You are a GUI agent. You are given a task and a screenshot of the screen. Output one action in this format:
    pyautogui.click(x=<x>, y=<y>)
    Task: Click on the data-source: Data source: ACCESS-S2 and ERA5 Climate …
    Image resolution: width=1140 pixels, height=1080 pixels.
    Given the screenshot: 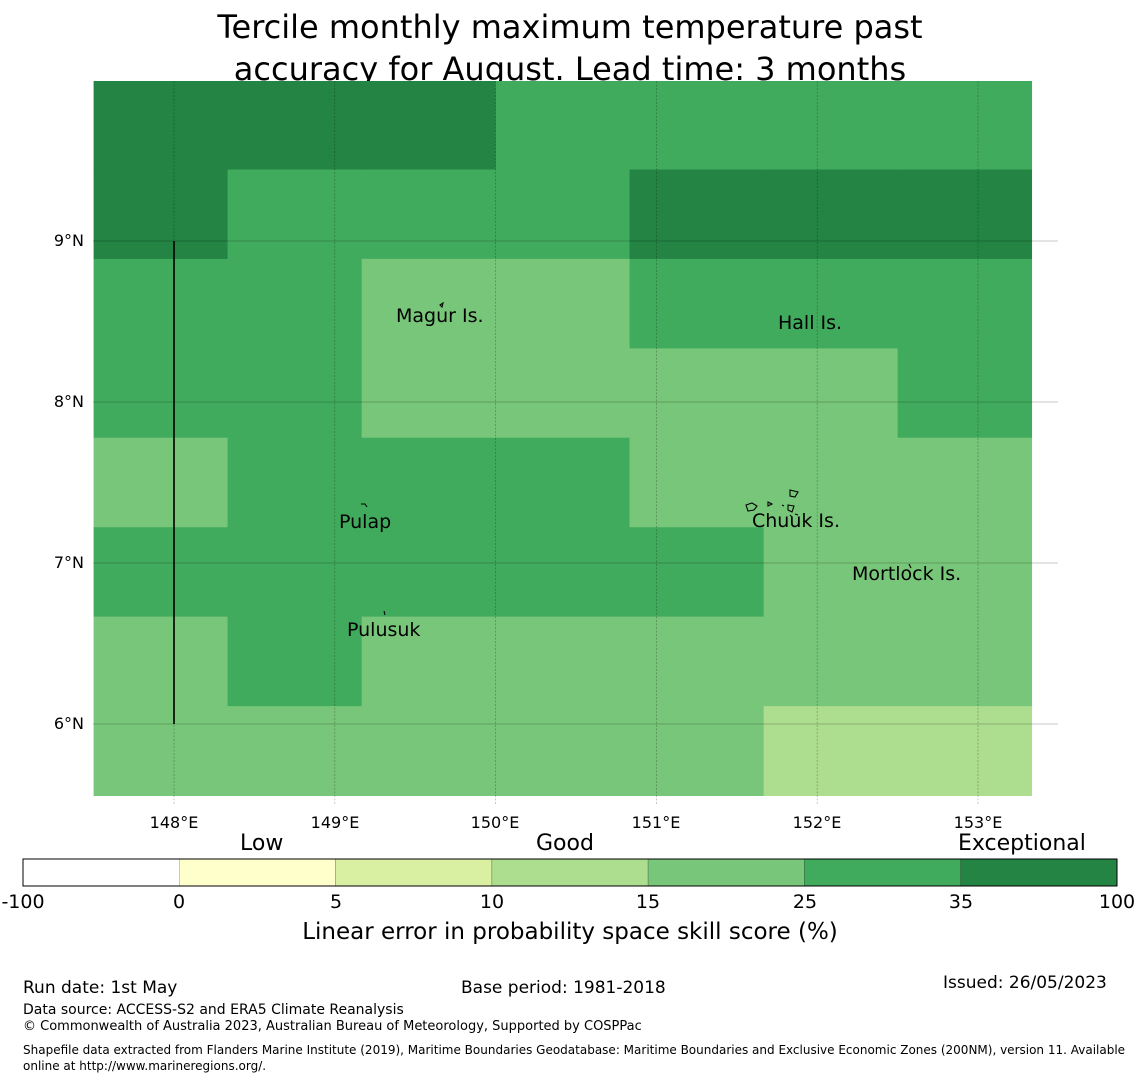 What is the action you would take?
    pyautogui.click(x=213, y=1010)
    